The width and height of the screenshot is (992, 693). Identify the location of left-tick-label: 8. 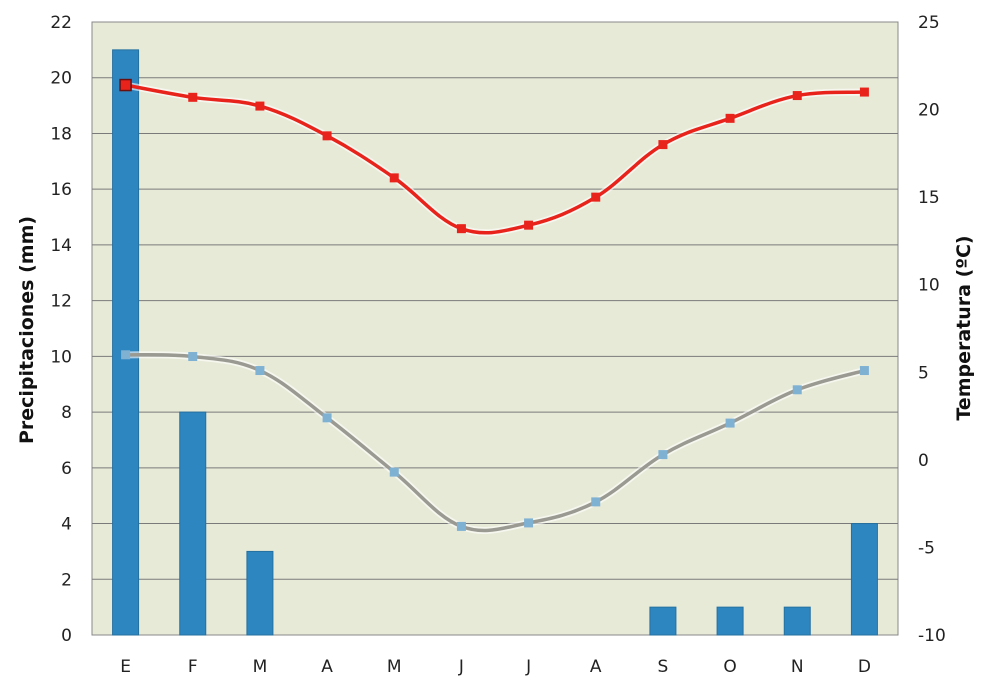
(66, 413).